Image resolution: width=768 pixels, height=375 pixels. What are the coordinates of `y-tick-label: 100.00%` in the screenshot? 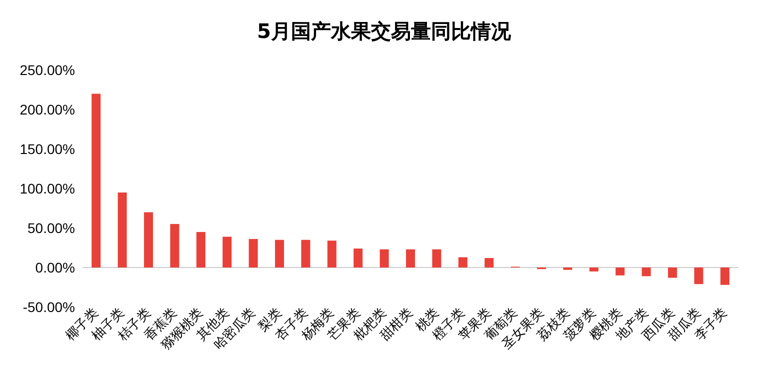 It's located at (47, 188).